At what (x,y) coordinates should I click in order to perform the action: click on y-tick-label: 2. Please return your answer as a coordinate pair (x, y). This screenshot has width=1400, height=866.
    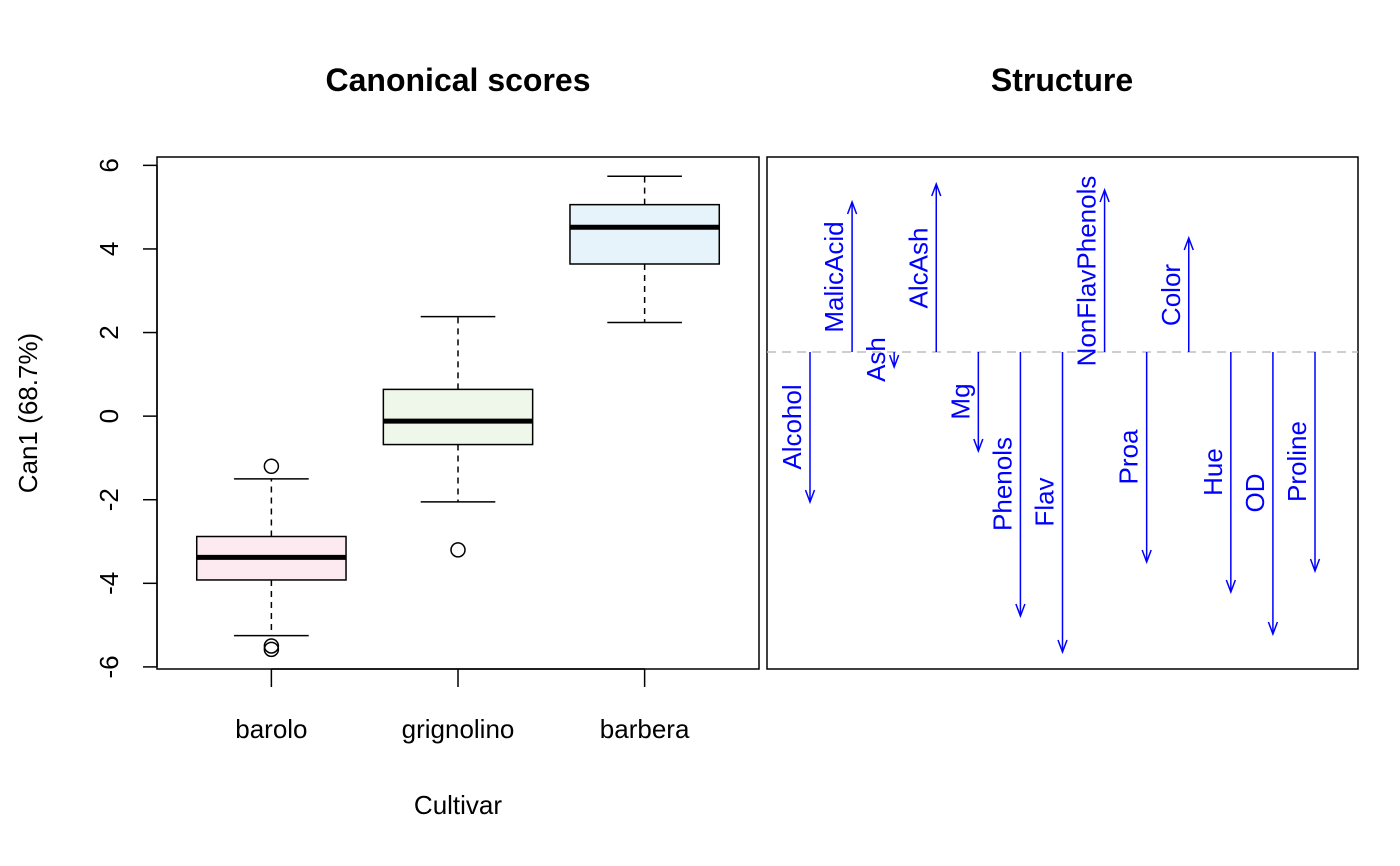
    Looking at the image, I should click on (109, 332).